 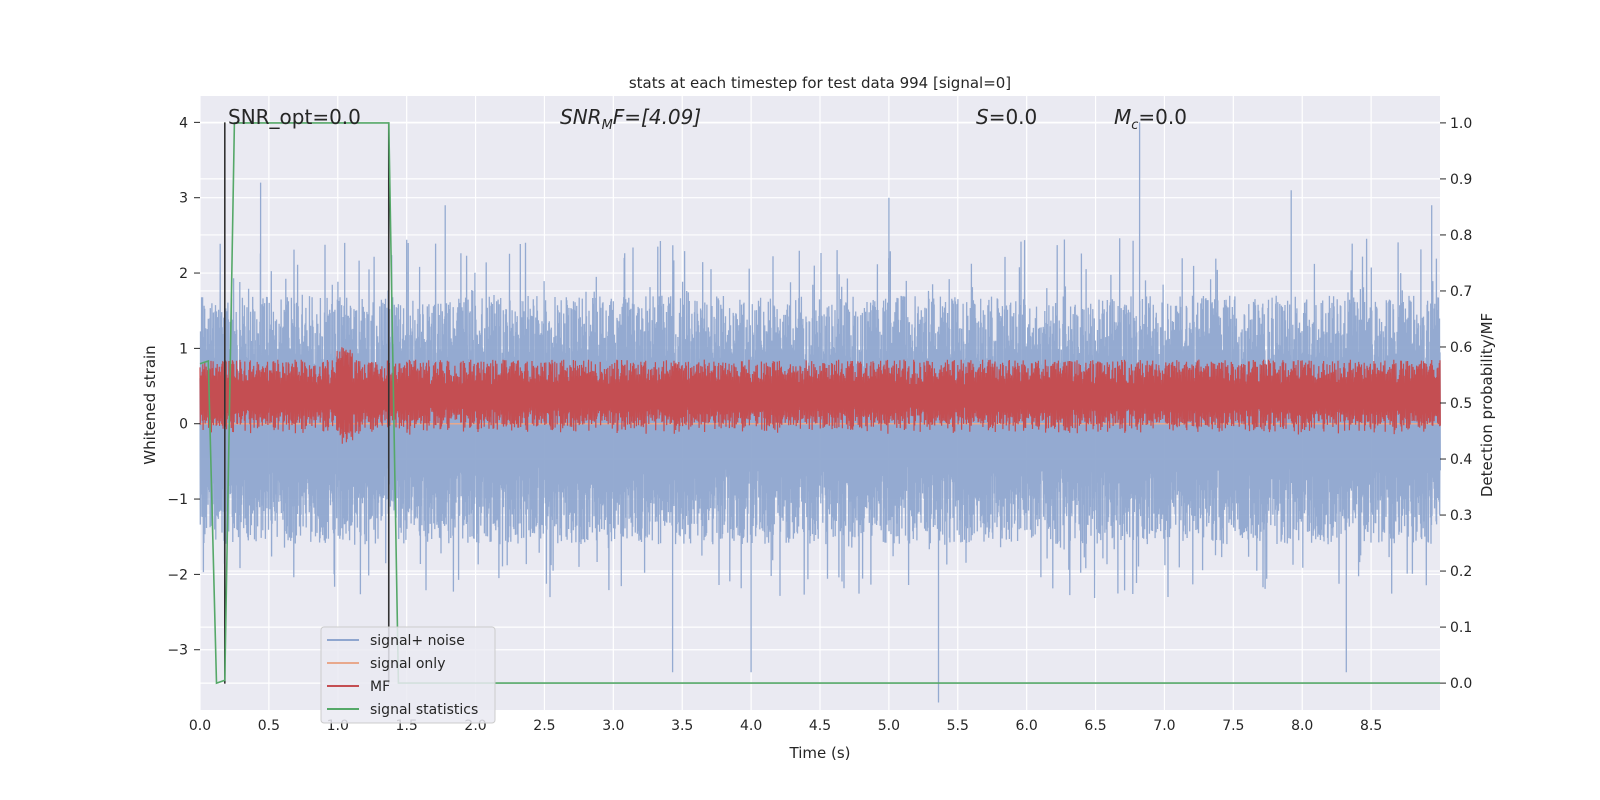 I want to click on y2-tick-label: 0.3, so click(x=1461, y=516).